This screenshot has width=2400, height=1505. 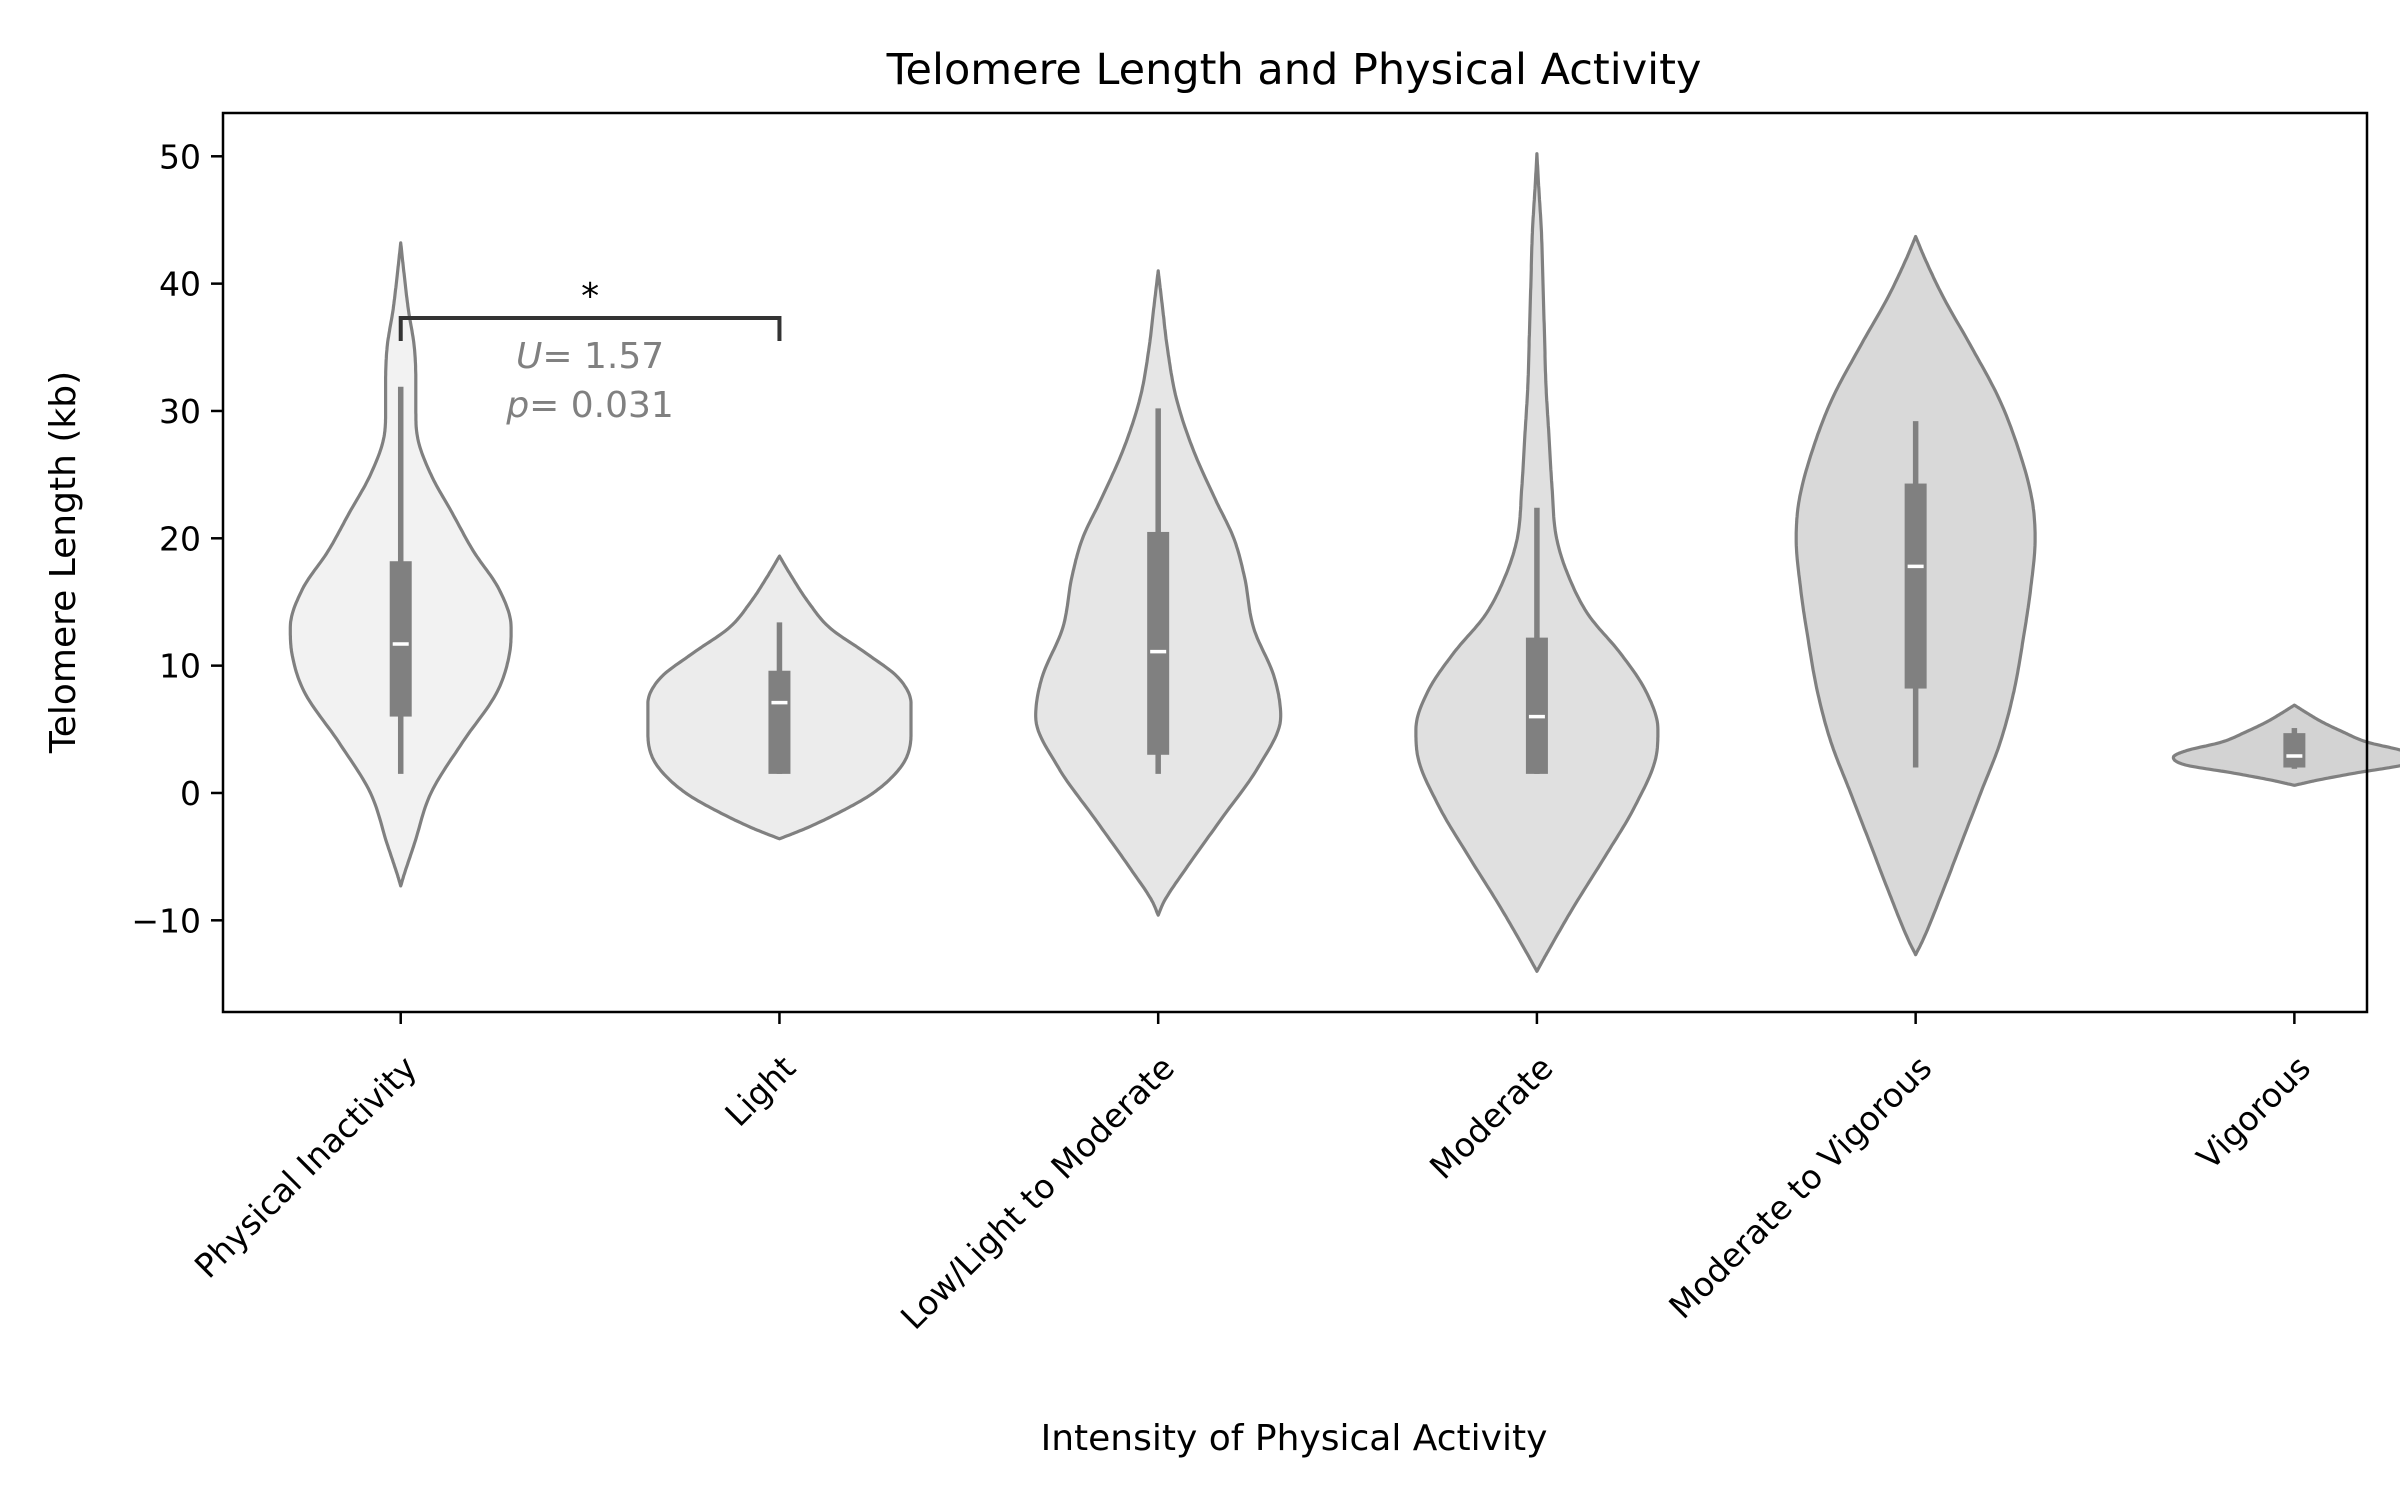 I want to click on iqr-box-moderate, so click(x=1536, y=705).